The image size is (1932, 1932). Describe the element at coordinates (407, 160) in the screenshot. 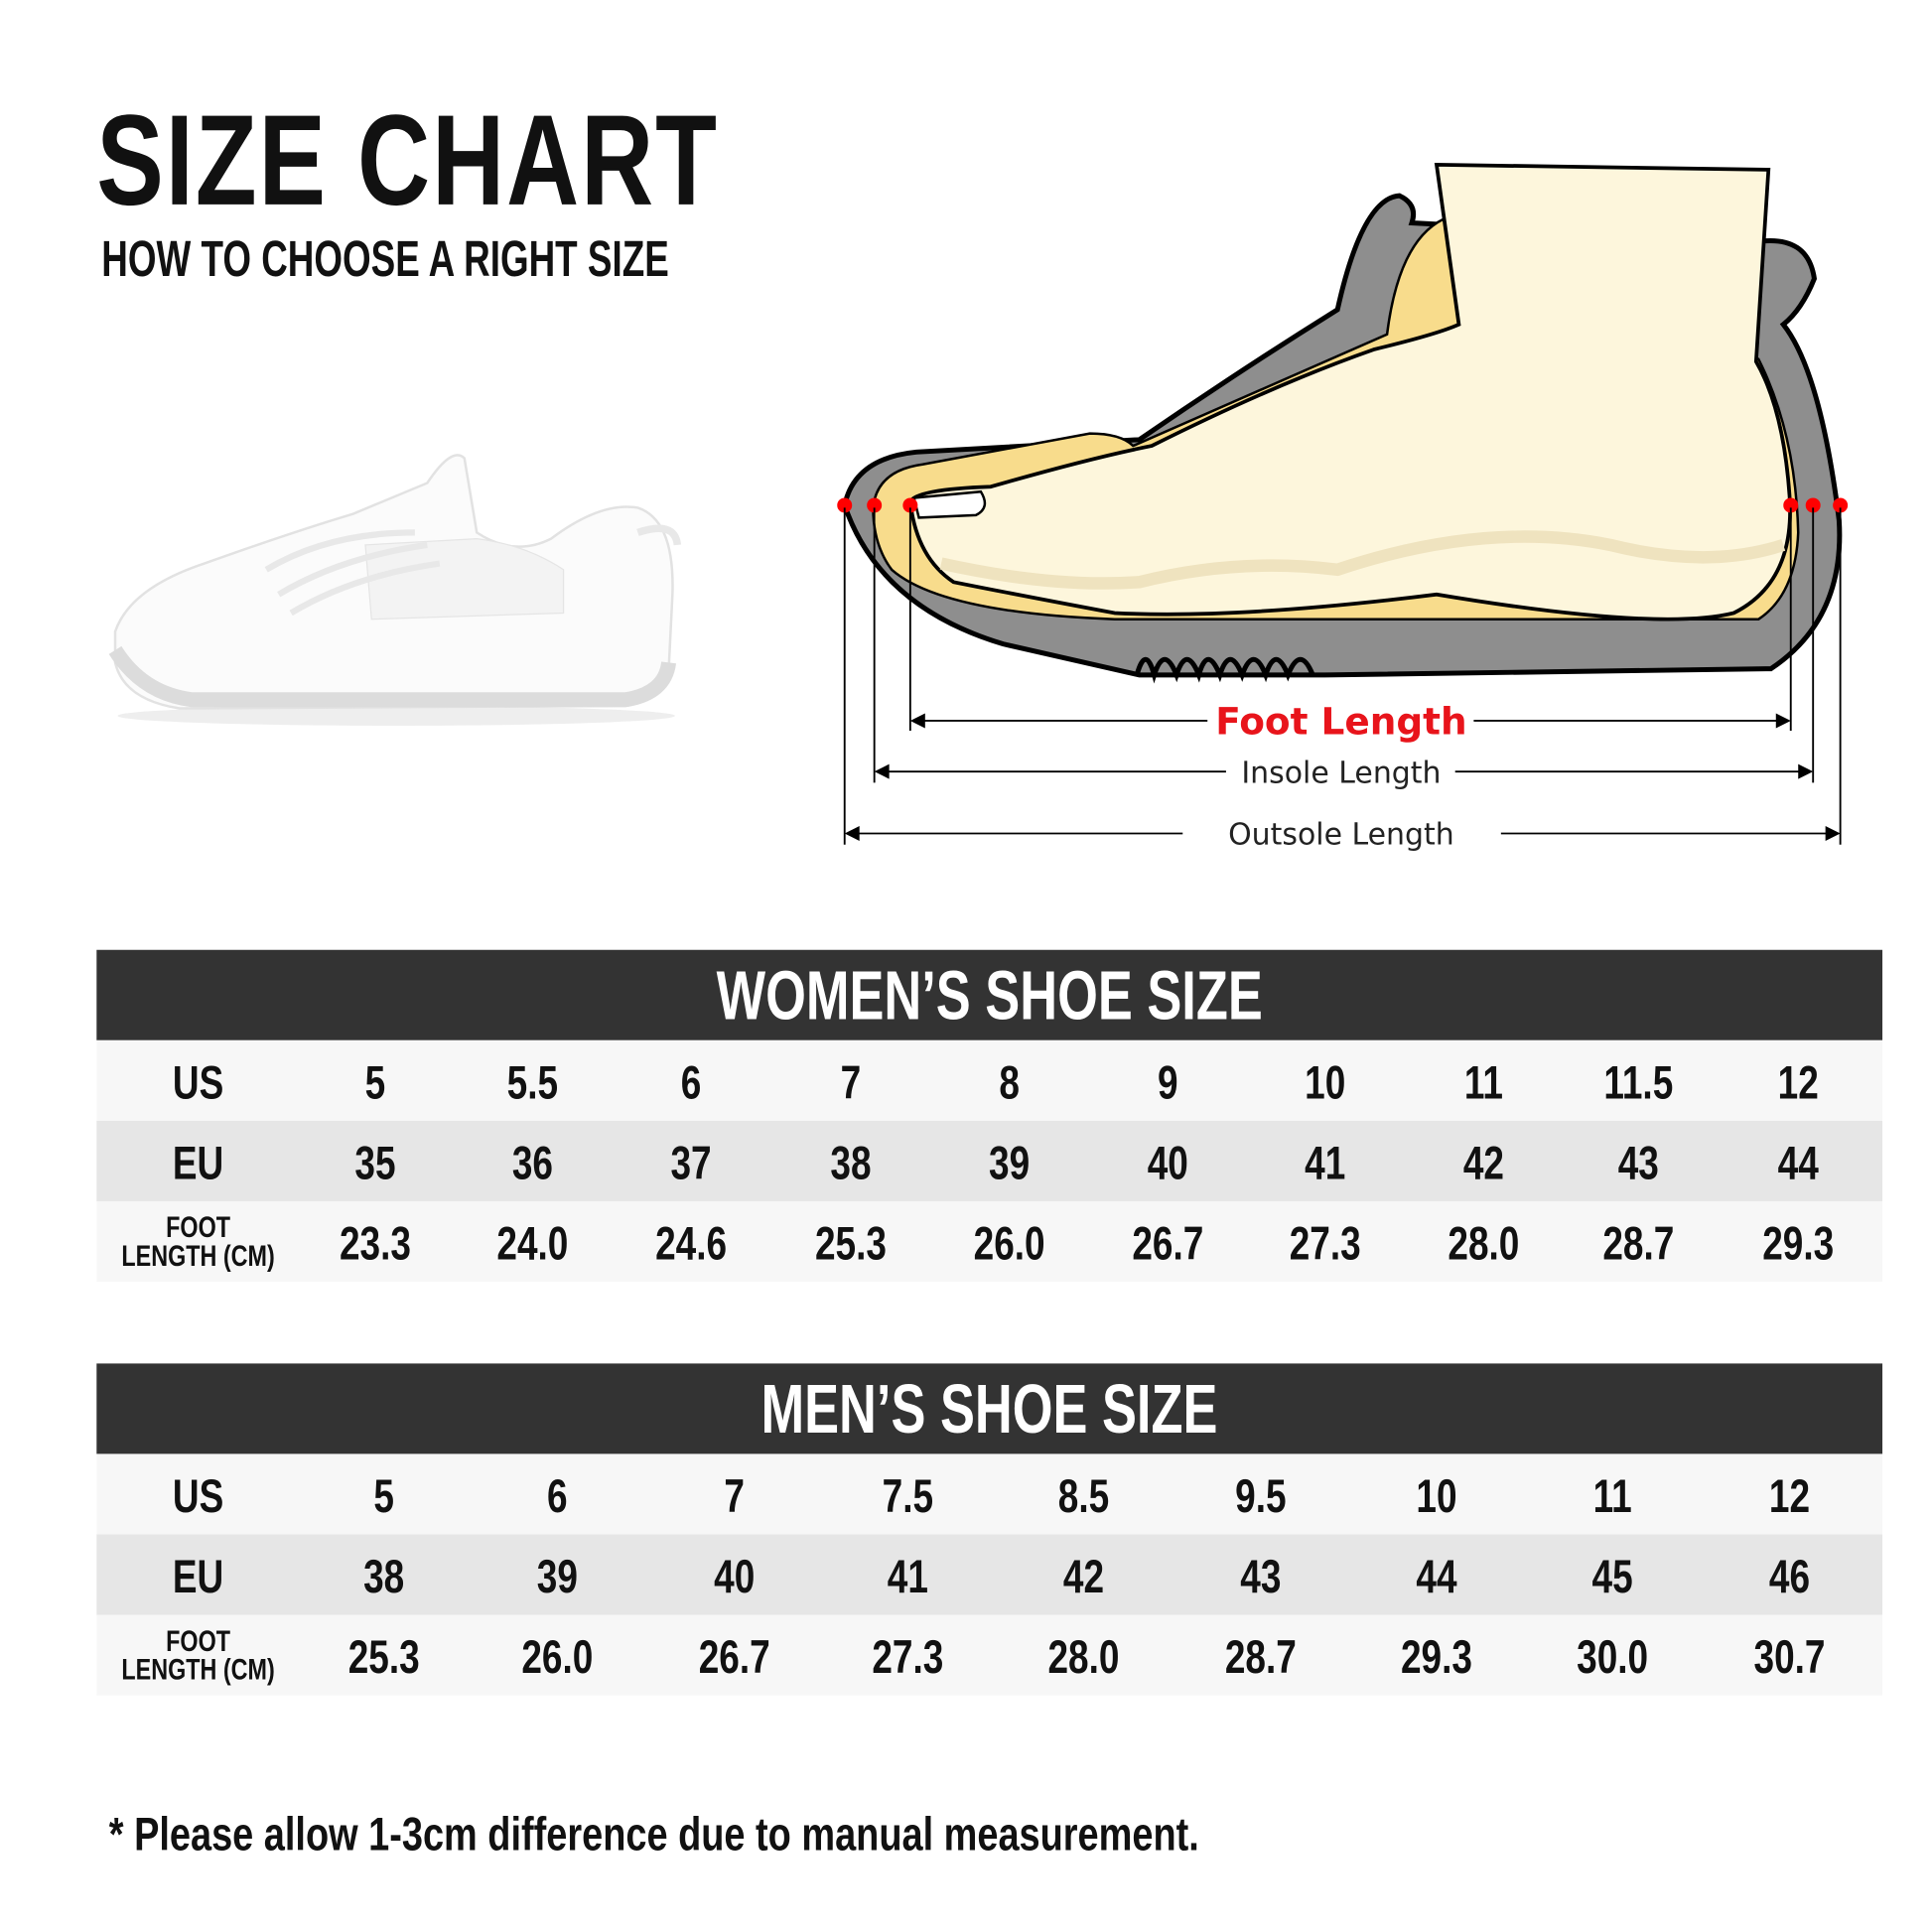

I see `page-title: SIZE CHART` at that location.